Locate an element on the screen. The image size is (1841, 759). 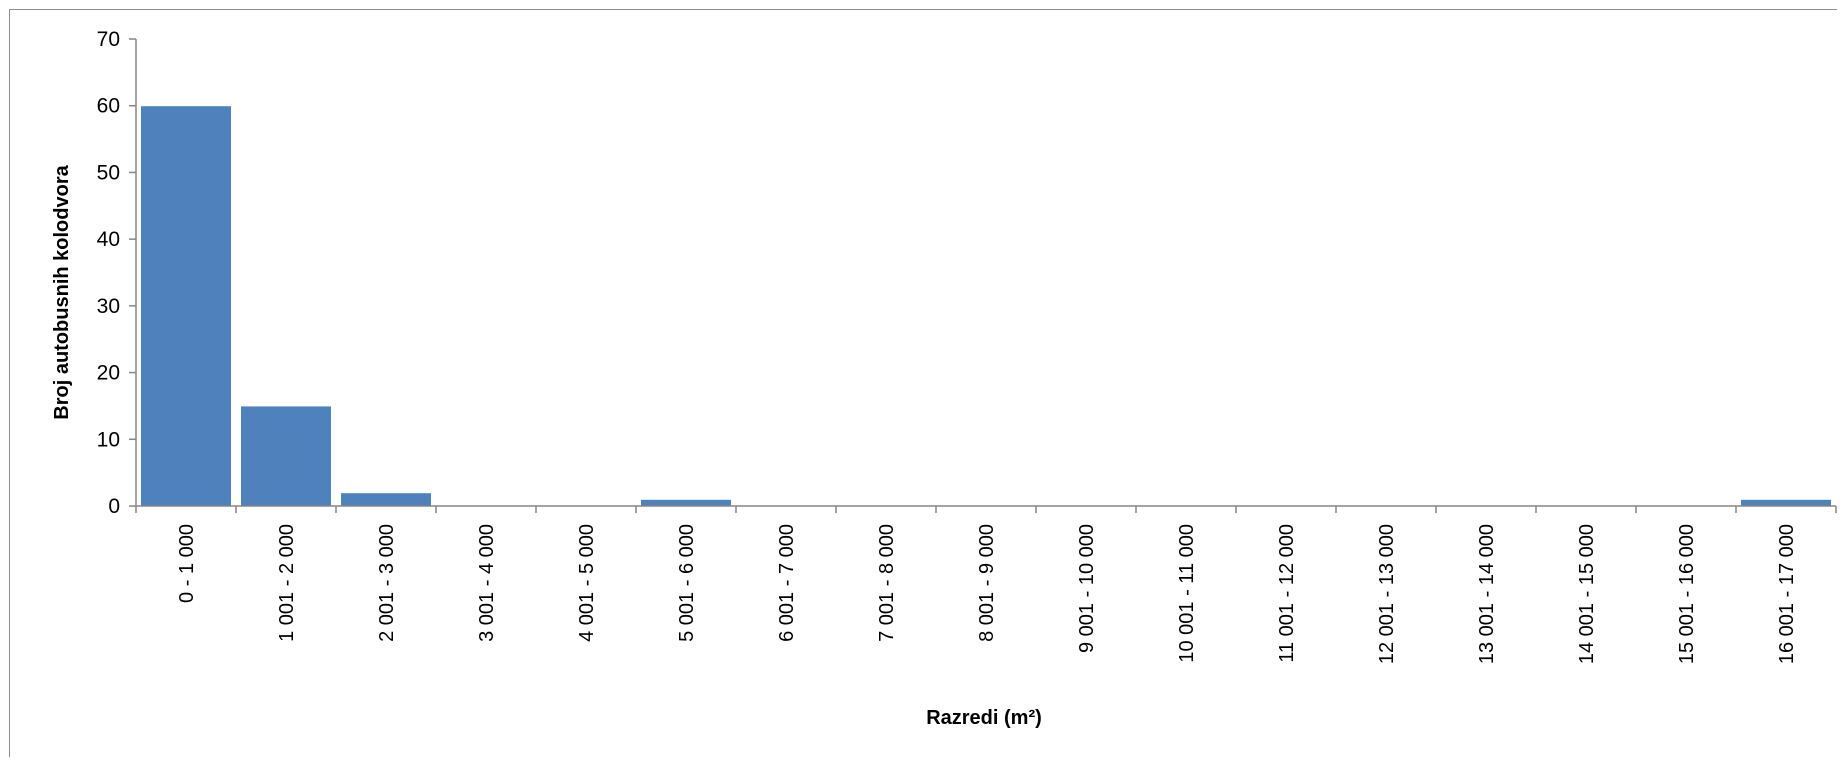
x-category-label: 2 001 - 3 000 is located at coordinates (387, 583).